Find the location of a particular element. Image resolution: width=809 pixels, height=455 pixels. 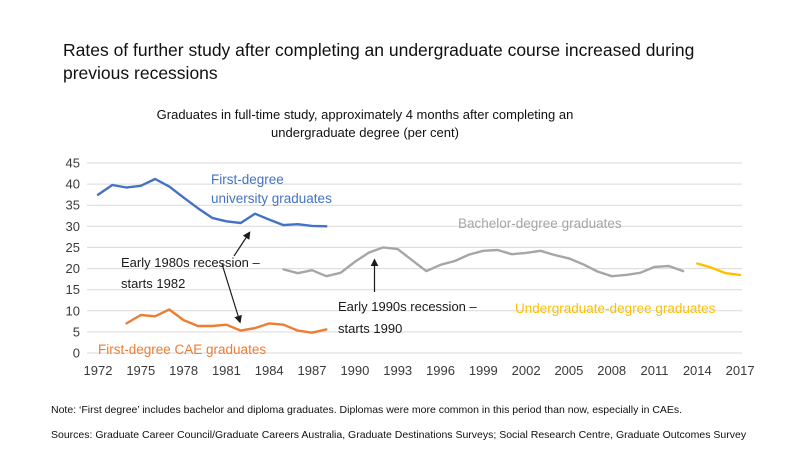

x-tick-label: 1990 is located at coordinates (354, 370).